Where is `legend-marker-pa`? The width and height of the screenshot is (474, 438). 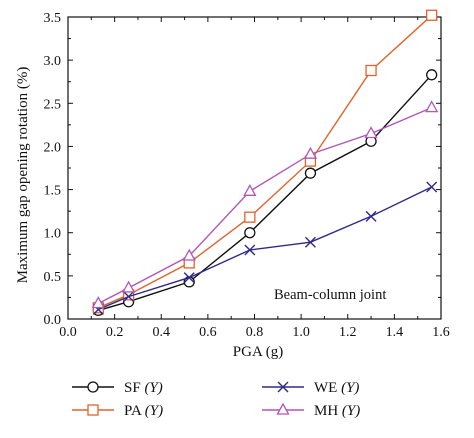 legend-marker-pa is located at coordinates (93, 410).